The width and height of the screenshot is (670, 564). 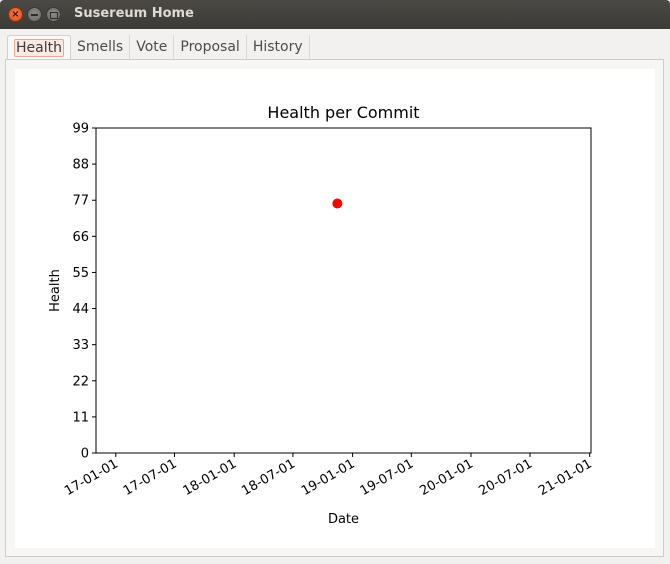 What do you see at coordinates (101, 47) in the screenshot?
I see `tab-smells: Smells` at bounding box center [101, 47].